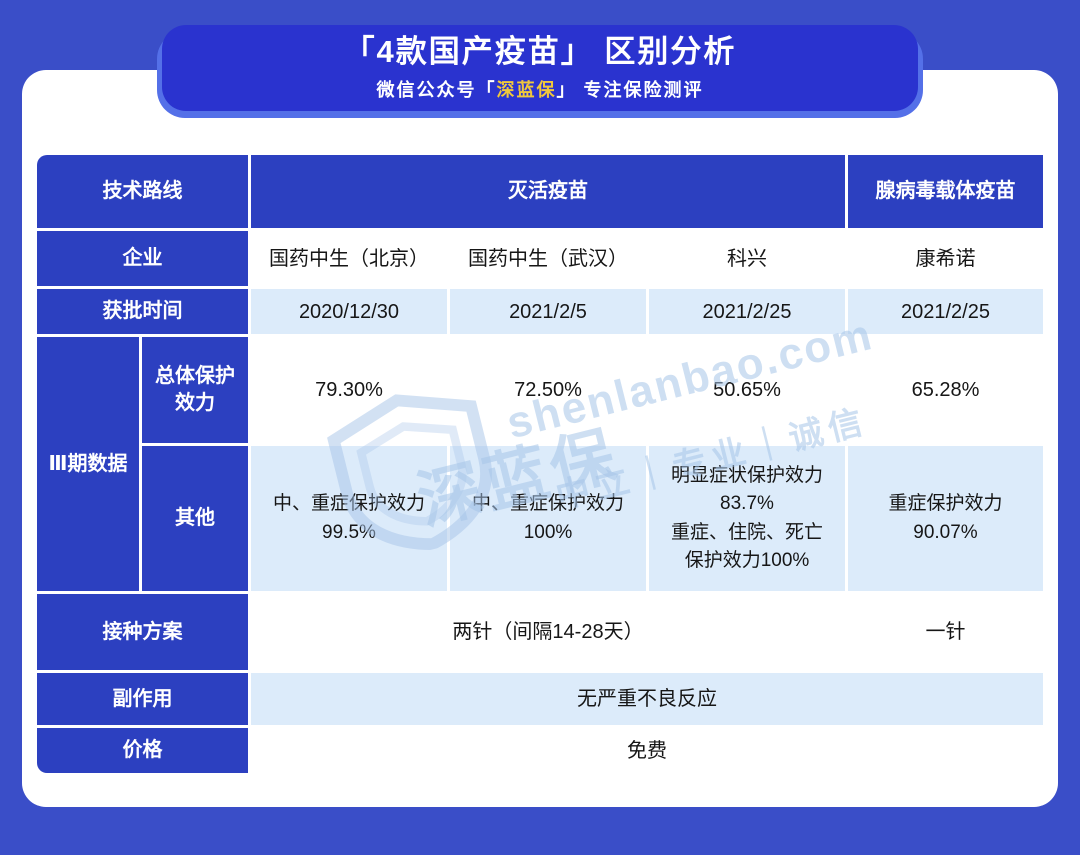  What do you see at coordinates (349, 518) in the screenshot?
I see `other-efficacy-cell-0: 中、重症保护效力 99.5%` at bounding box center [349, 518].